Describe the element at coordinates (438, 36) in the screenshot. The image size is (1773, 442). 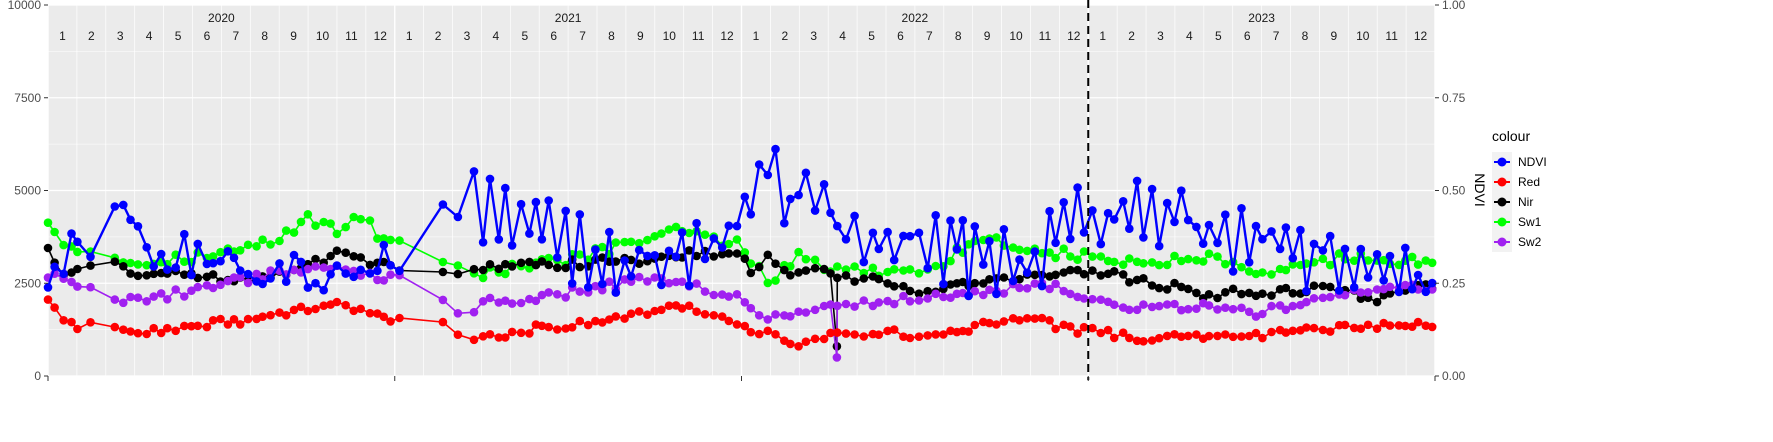
I see `month-label: 2` at that location.